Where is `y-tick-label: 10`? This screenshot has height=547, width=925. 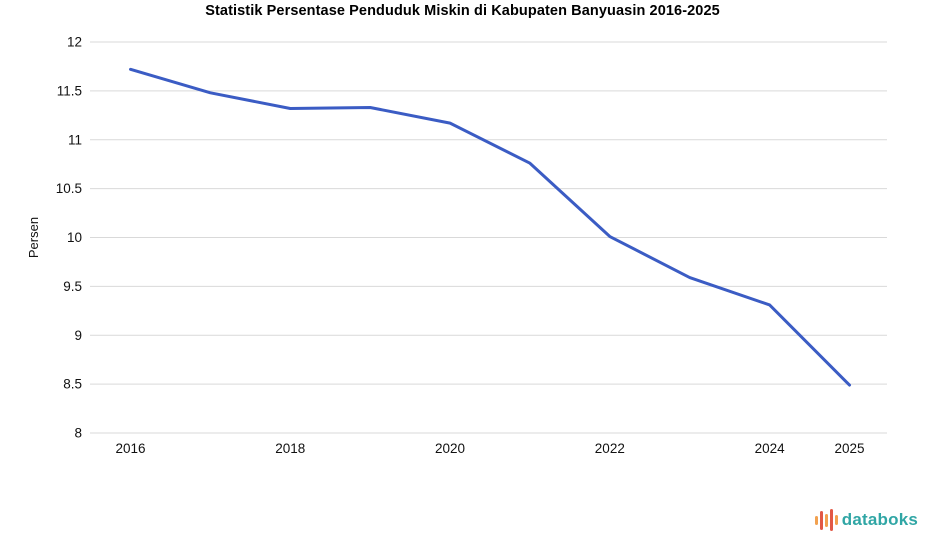 y-tick-label: 10 is located at coordinates (74, 237).